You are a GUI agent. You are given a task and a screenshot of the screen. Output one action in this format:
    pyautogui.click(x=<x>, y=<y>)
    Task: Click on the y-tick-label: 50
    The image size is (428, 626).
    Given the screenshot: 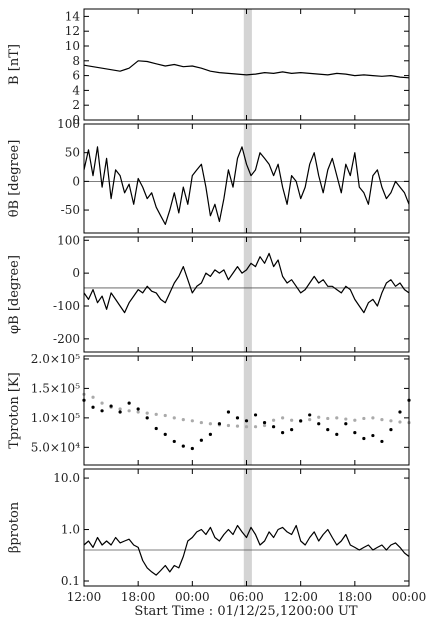 What is the action you would take?
    pyautogui.click(x=72, y=153)
    